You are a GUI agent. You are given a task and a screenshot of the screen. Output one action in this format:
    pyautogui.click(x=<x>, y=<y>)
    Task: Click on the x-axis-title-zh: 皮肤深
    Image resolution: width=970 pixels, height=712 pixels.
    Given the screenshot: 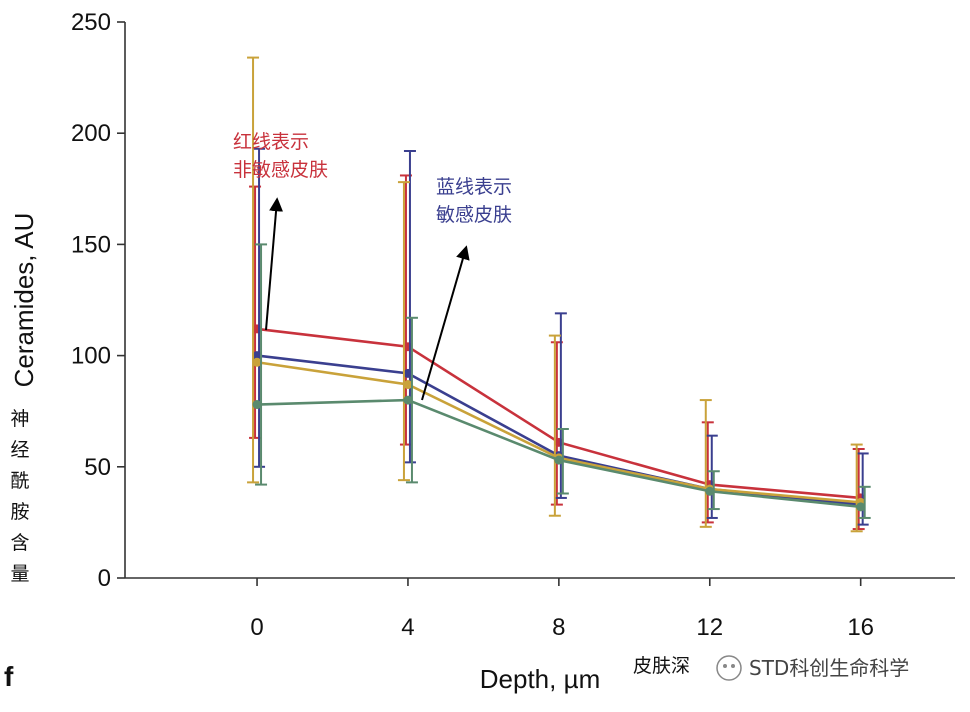 What is the action you would take?
    pyautogui.click(x=661, y=666)
    